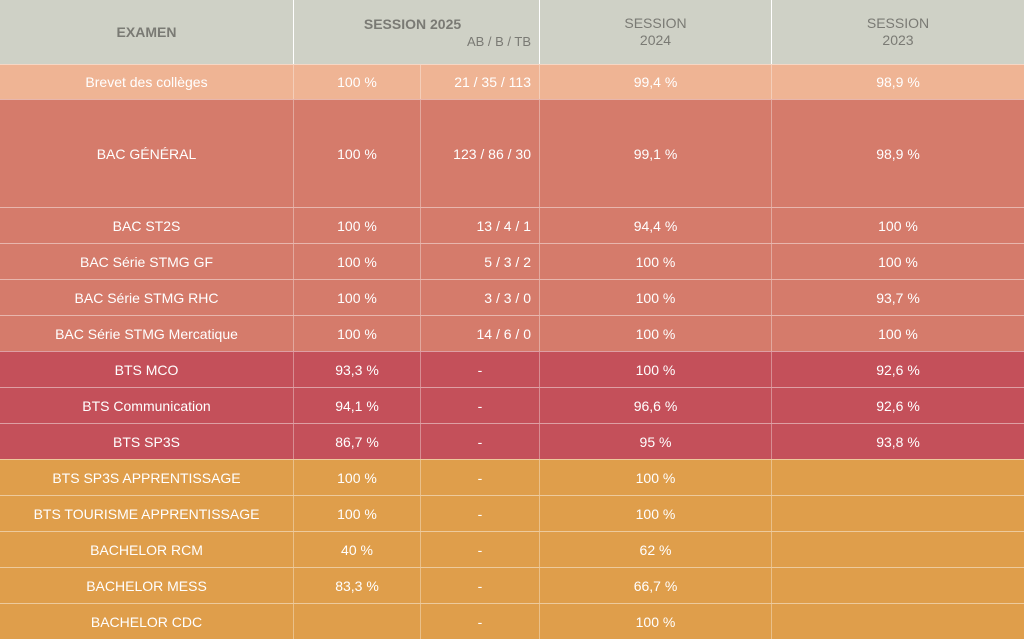 Image resolution: width=1024 pixels, height=639 pixels. I want to click on table-row: BTS SP3S 86,7 % - 95 % 93,8 %, so click(512, 441).